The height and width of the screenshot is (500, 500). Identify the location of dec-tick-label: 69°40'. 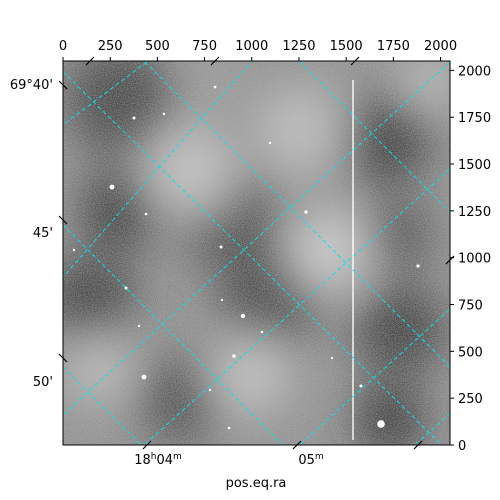
(31, 85).